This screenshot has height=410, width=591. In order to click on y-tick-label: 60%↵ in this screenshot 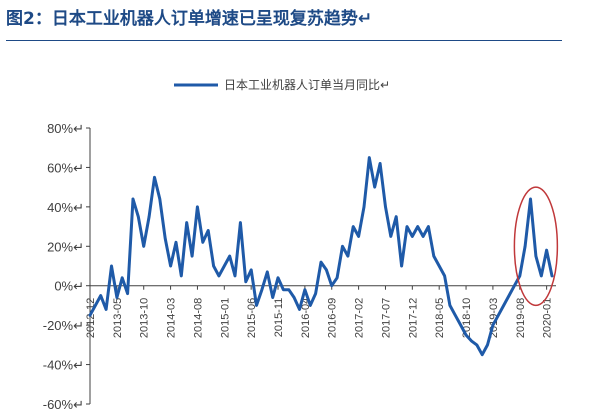, I will do `click(65, 167)`.